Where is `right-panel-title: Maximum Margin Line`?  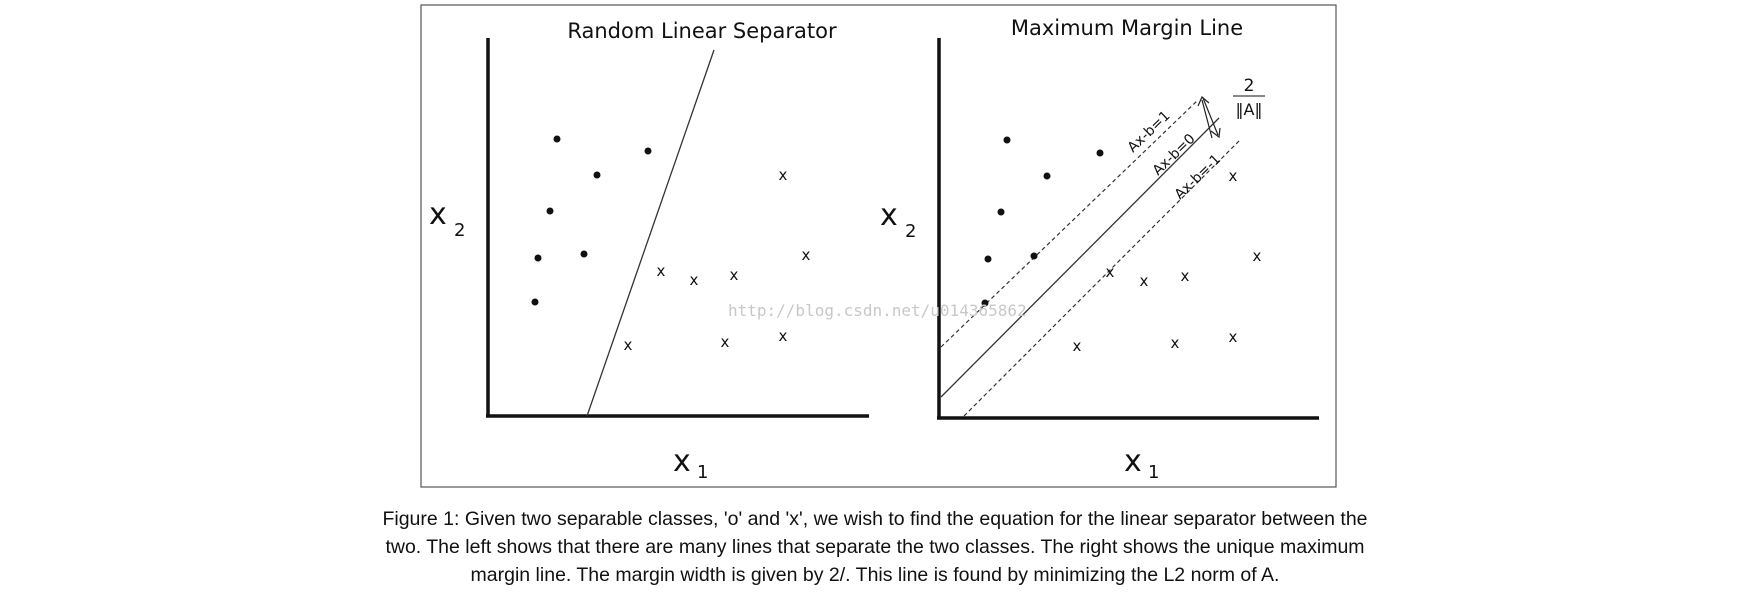 right-panel-title: Maximum Margin Line is located at coordinates (1127, 28).